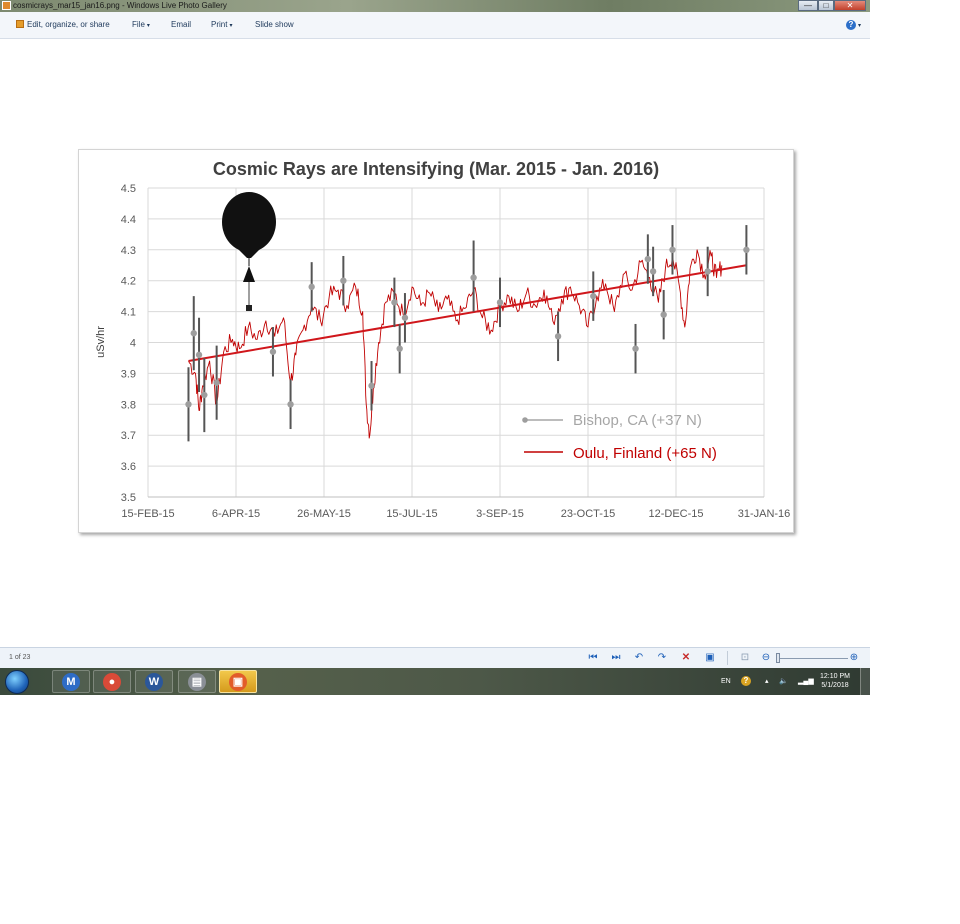  I want to click on rotate-left-icon: ↶, so click(639, 657).